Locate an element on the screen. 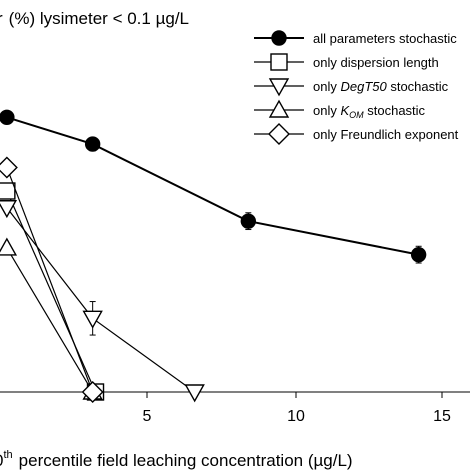  x-tick-label-15: 15 is located at coordinates (442, 416).